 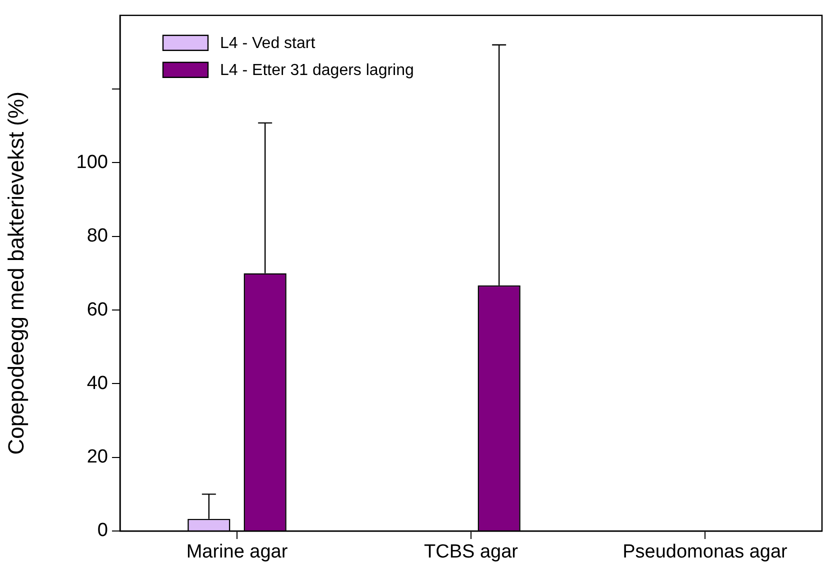 I want to click on legend-label: L4 - Ved start, so click(x=268, y=43).